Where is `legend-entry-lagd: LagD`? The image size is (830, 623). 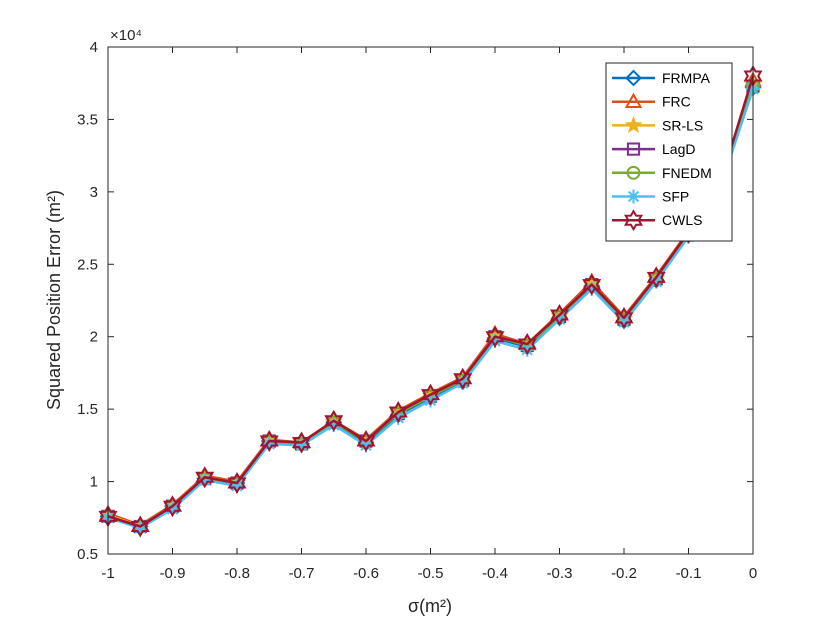 legend-entry-lagd: LagD is located at coordinates (653, 149).